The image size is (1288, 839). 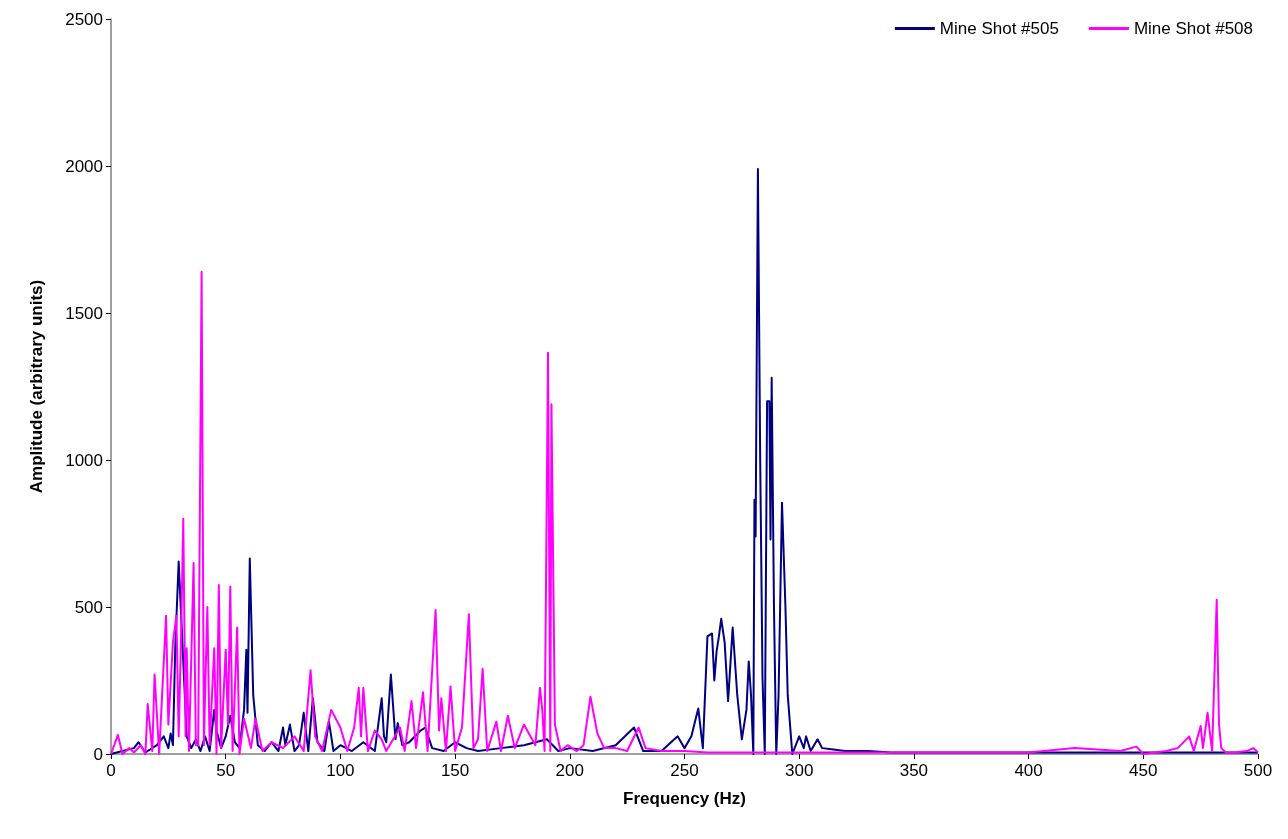 What do you see at coordinates (569, 770) in the screenshot?
I see `x-tick-label: 200` at bounding box center [569, 770].